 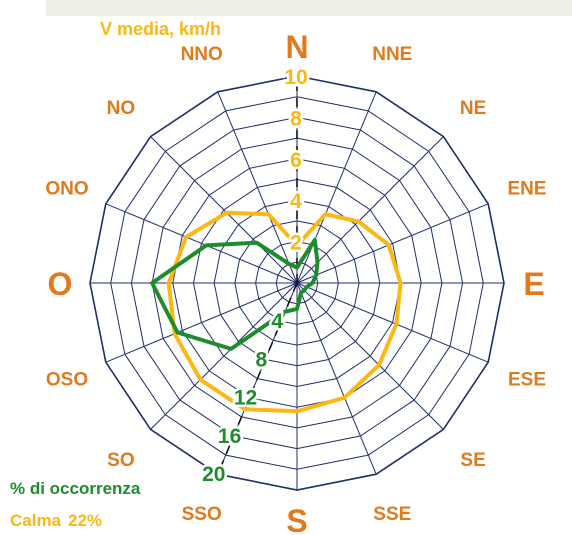 I want to click on occurrence-tick-label: 20, so click(x=213, y=474).